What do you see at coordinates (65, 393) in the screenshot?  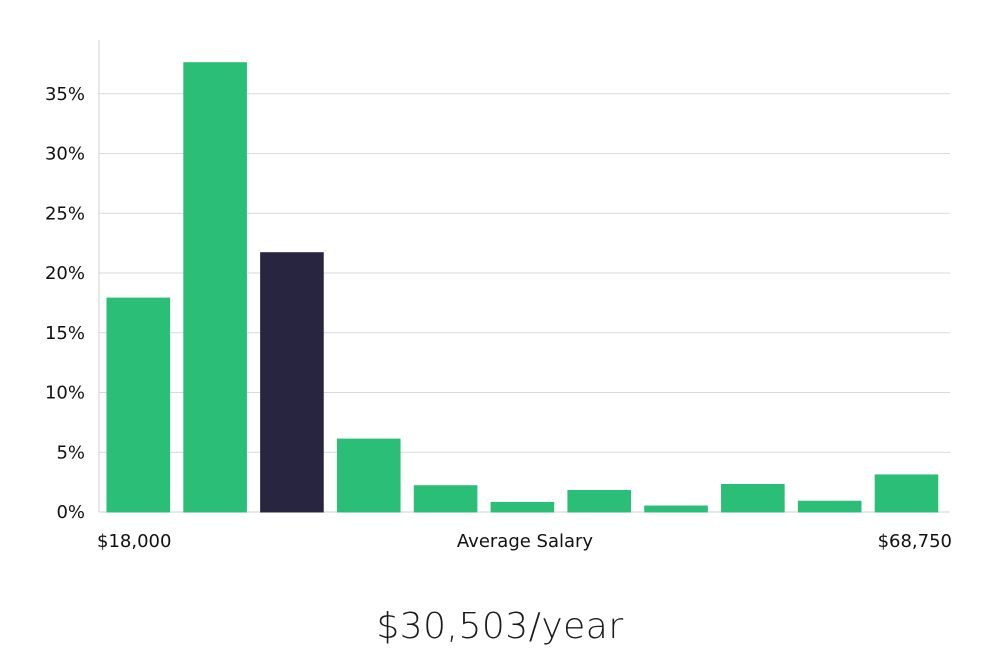 I see `y-tick-label-10: 10%` at bounding box center [65, 393].